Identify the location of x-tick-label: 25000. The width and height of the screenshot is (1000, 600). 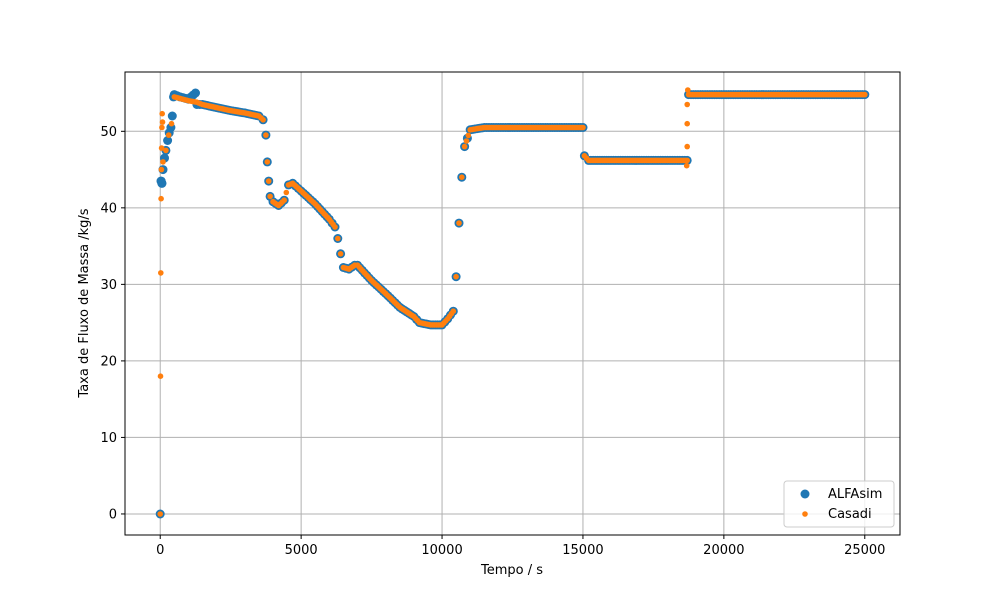
(864, 550).